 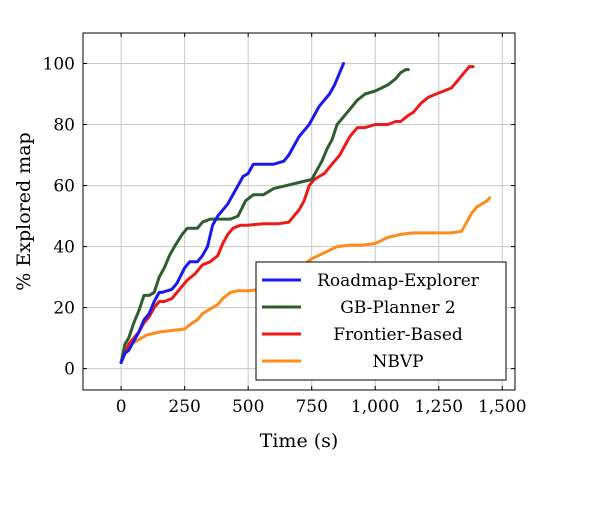 What do you see at coordinates (69, 370) in the screenshot?
I see `y-tick-label: 0` at bounding box center [69, 370].